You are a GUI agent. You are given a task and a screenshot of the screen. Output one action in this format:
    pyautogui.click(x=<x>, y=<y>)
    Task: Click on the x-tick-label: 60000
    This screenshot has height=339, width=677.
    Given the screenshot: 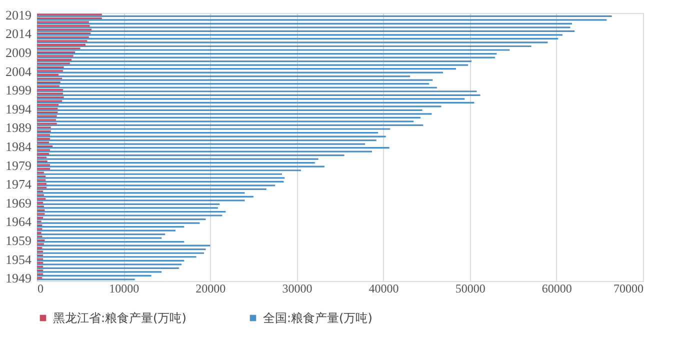 What is the action you would take?
    pyautogui.click(x=557, y=289)
    